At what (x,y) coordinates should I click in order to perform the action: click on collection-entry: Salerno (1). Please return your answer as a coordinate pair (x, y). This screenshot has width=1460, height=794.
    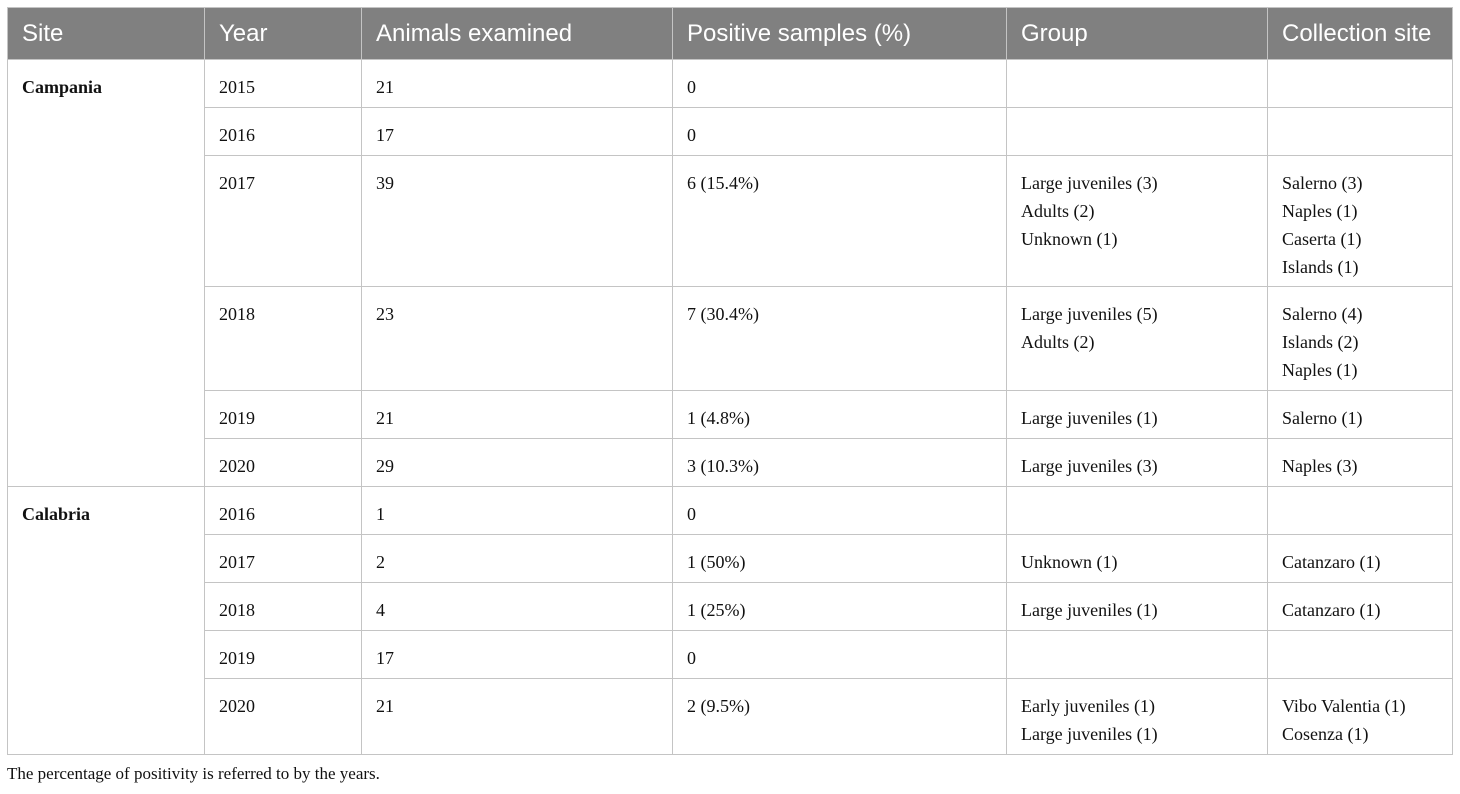
    Looking at the image, I should click on (1322, 418).